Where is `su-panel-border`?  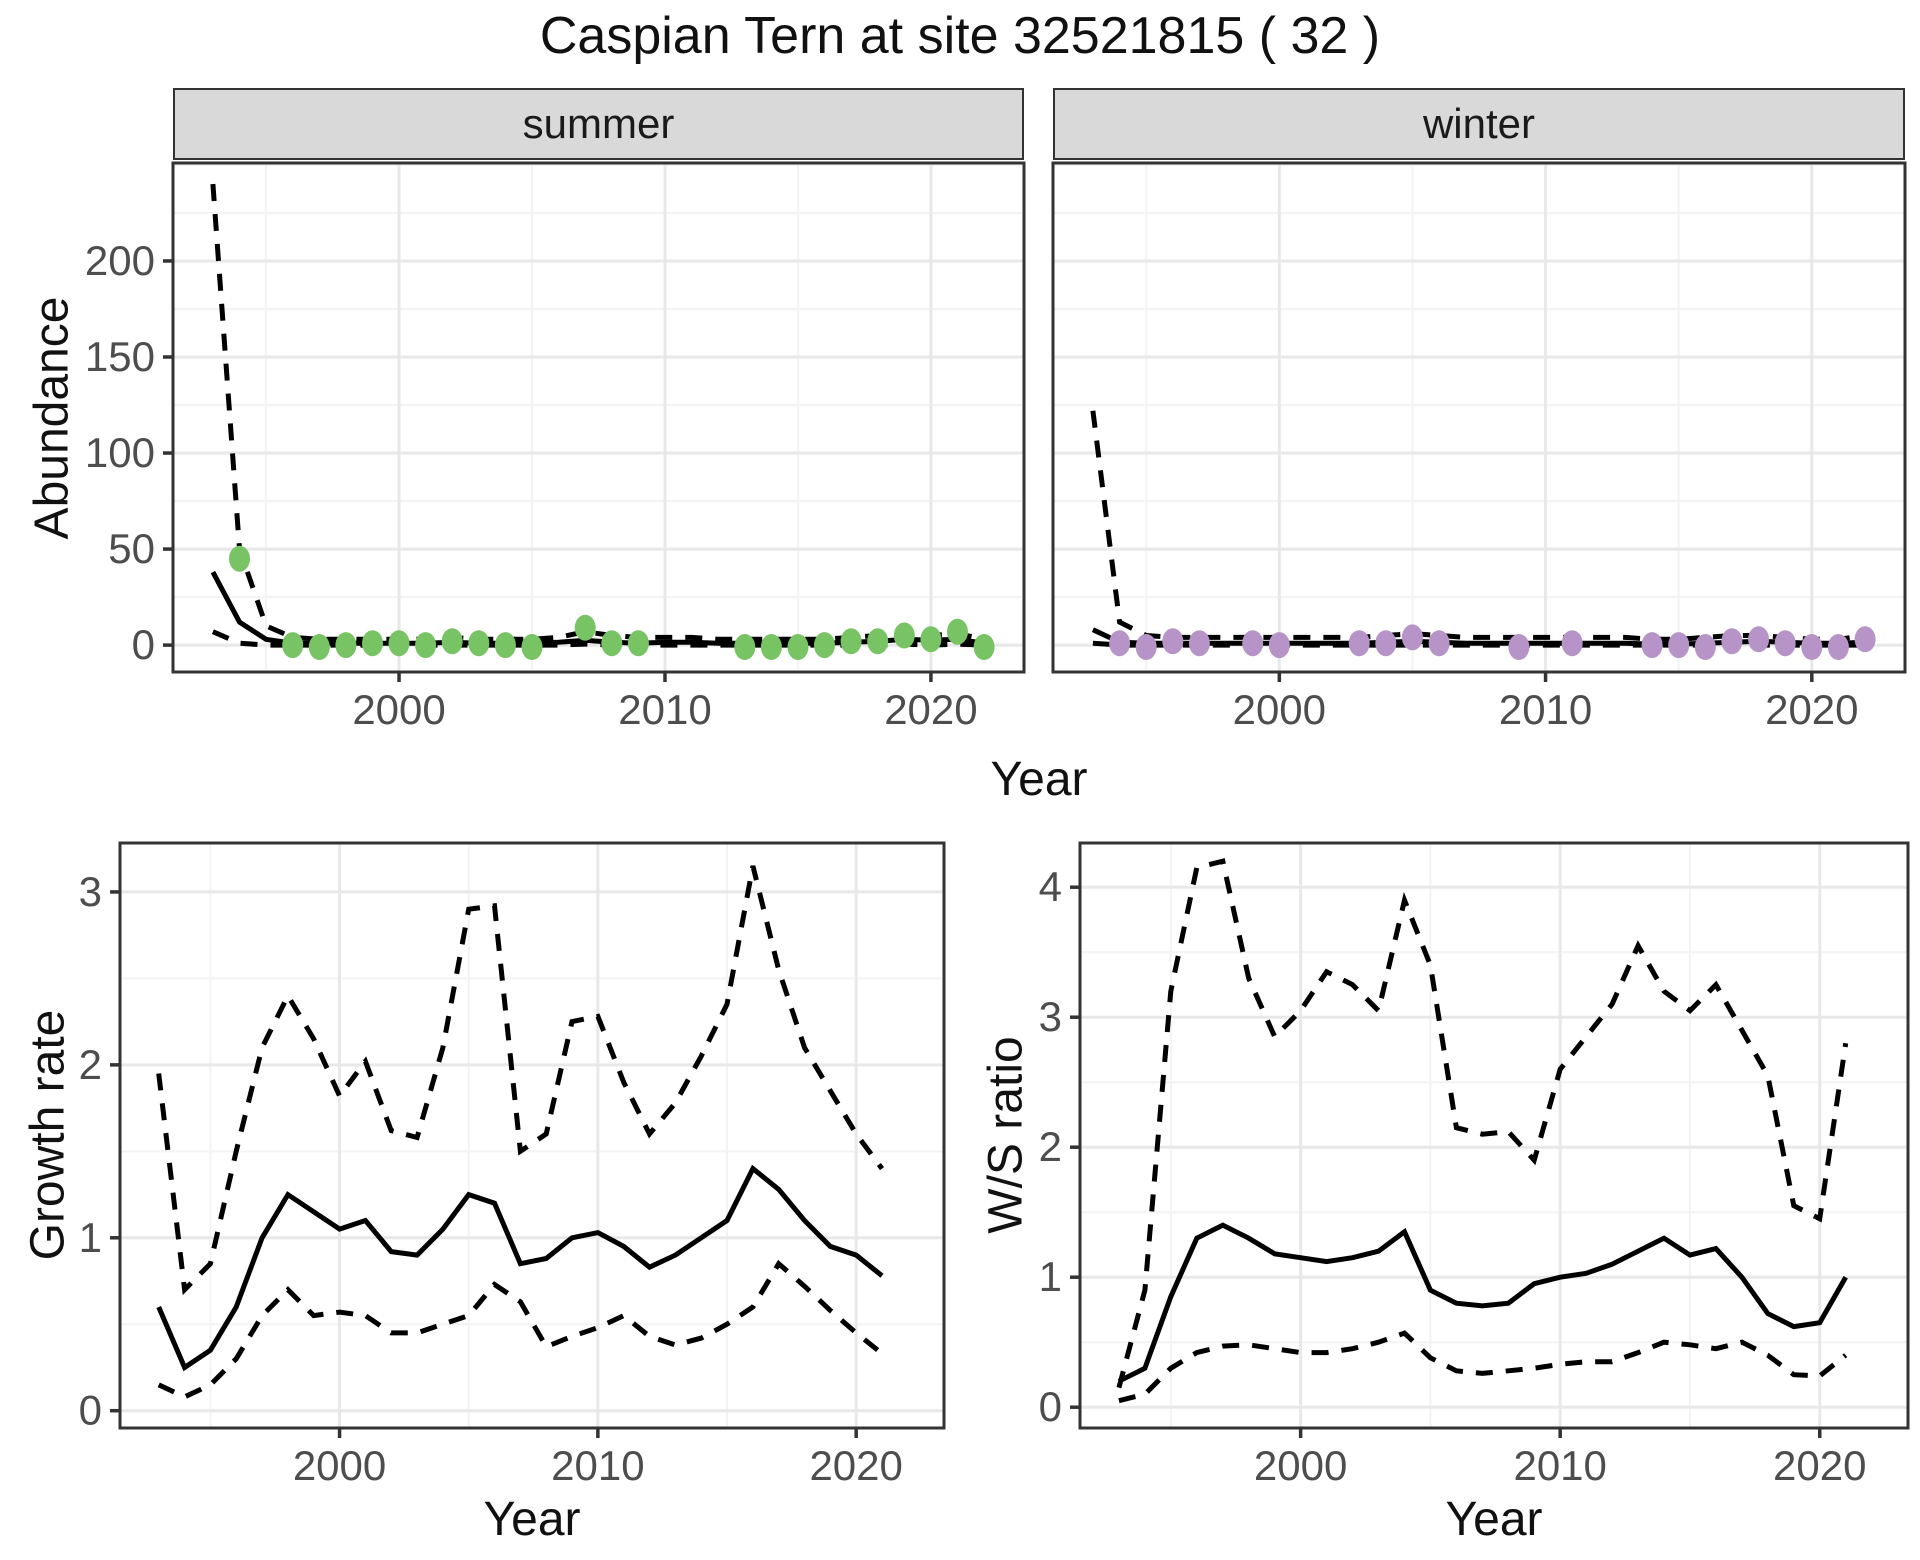 su-panel-border is located at coordinates (598, 417).